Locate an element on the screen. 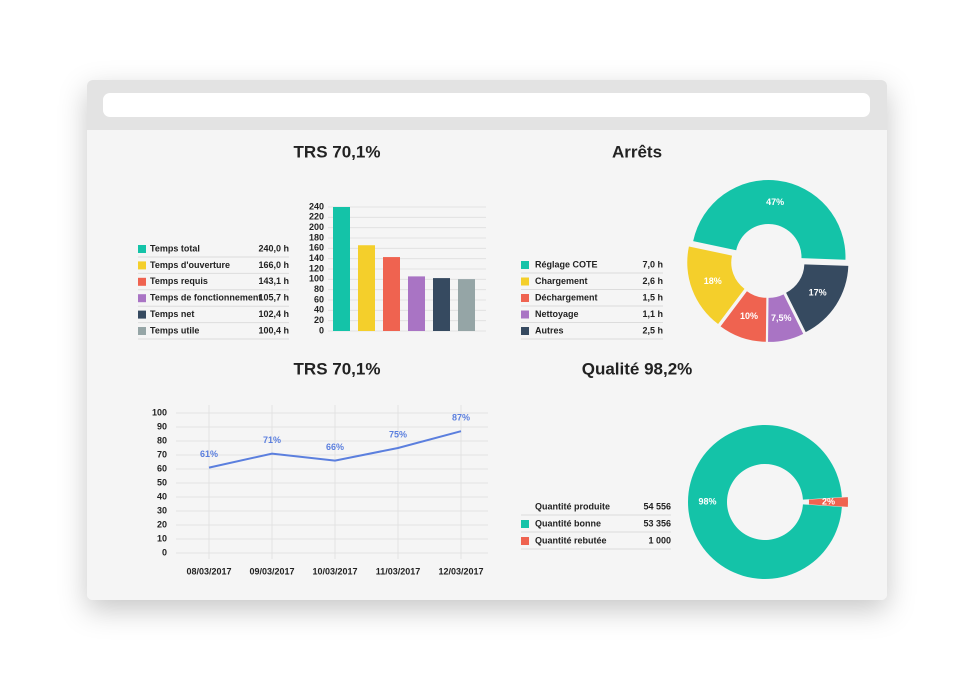 The height and width of the screenshot is (700, 975). legend-value: 53 356 is located at coordinates (657, 523).